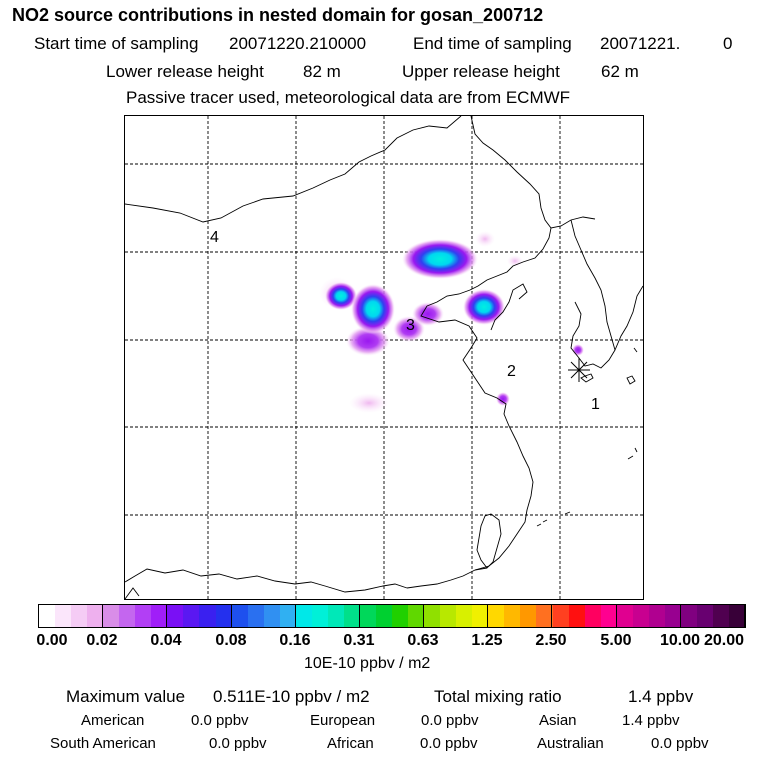 The width and height of the screenshot is (768, 768). I want to click on marker-4-label: 4, so click(214, 237).